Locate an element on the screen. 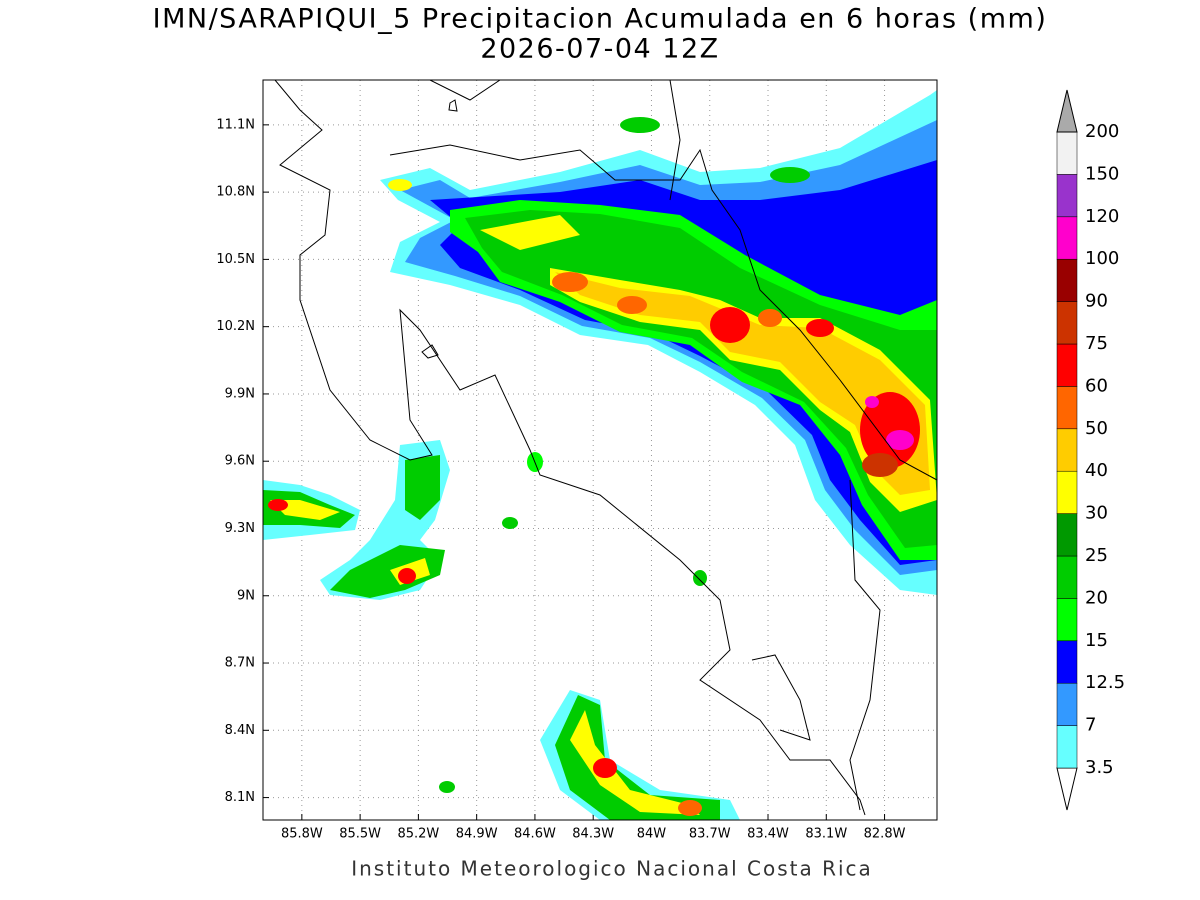 Image resolution: width=1200 pixels, height=900 pixels. colorbar-label: 20 is located at coordinates (1096, 597).